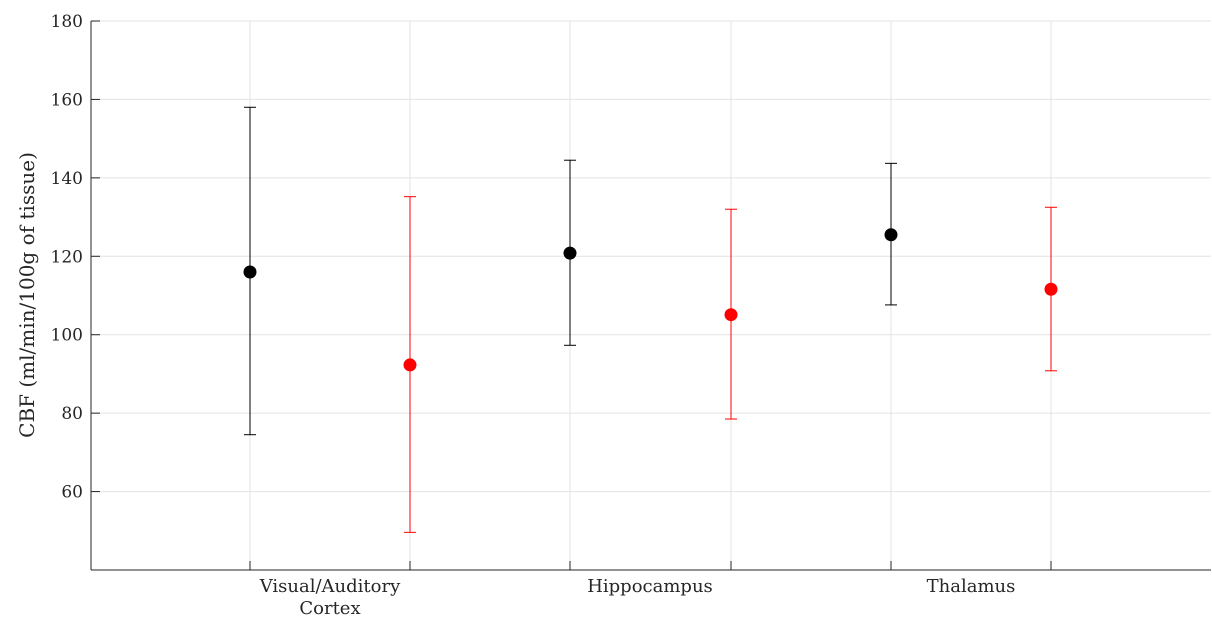 This screenshot has height=621, width=1212. I want to click on x-category-label: Thalamus, so click(971, 586).